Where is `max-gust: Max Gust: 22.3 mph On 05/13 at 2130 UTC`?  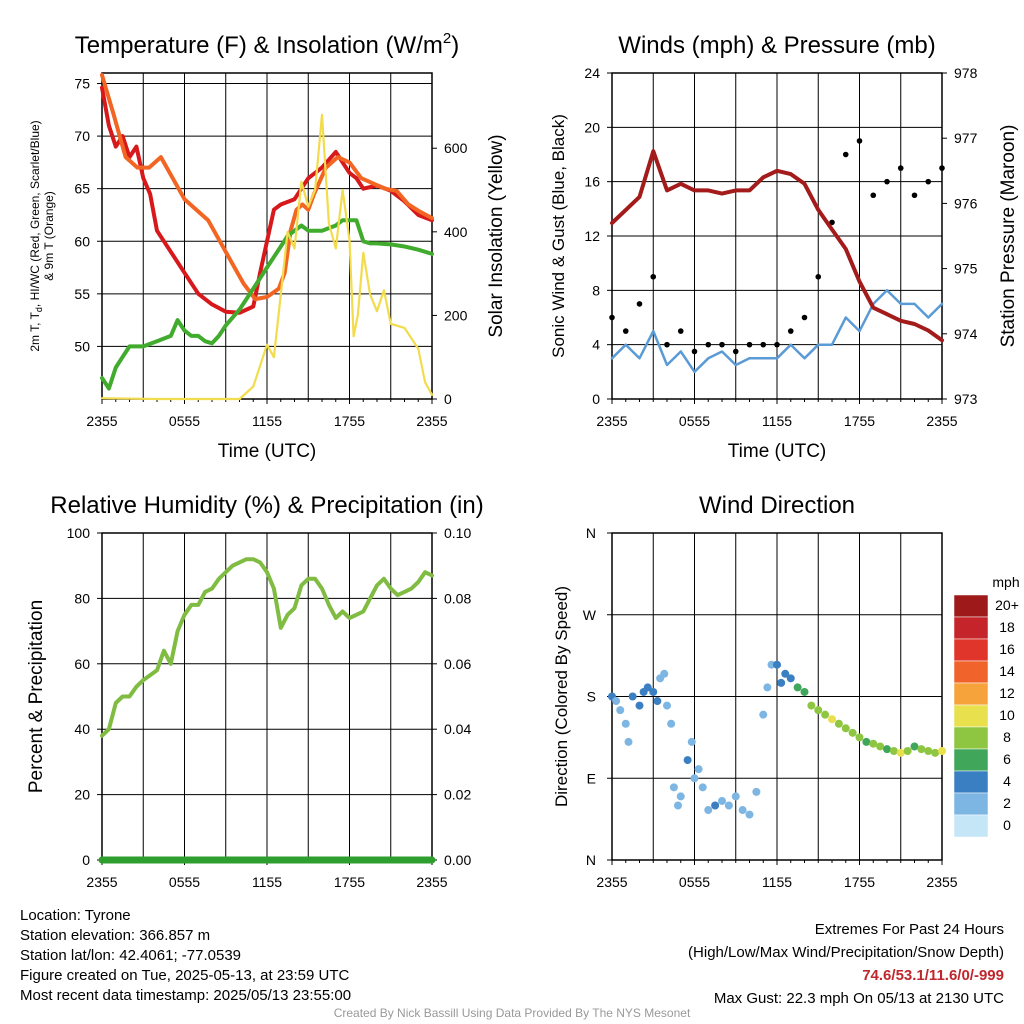
max-gust: Max Gust: 22.3 mph On 05/13 at 2130 UTC is located at coordinates (858, 998).